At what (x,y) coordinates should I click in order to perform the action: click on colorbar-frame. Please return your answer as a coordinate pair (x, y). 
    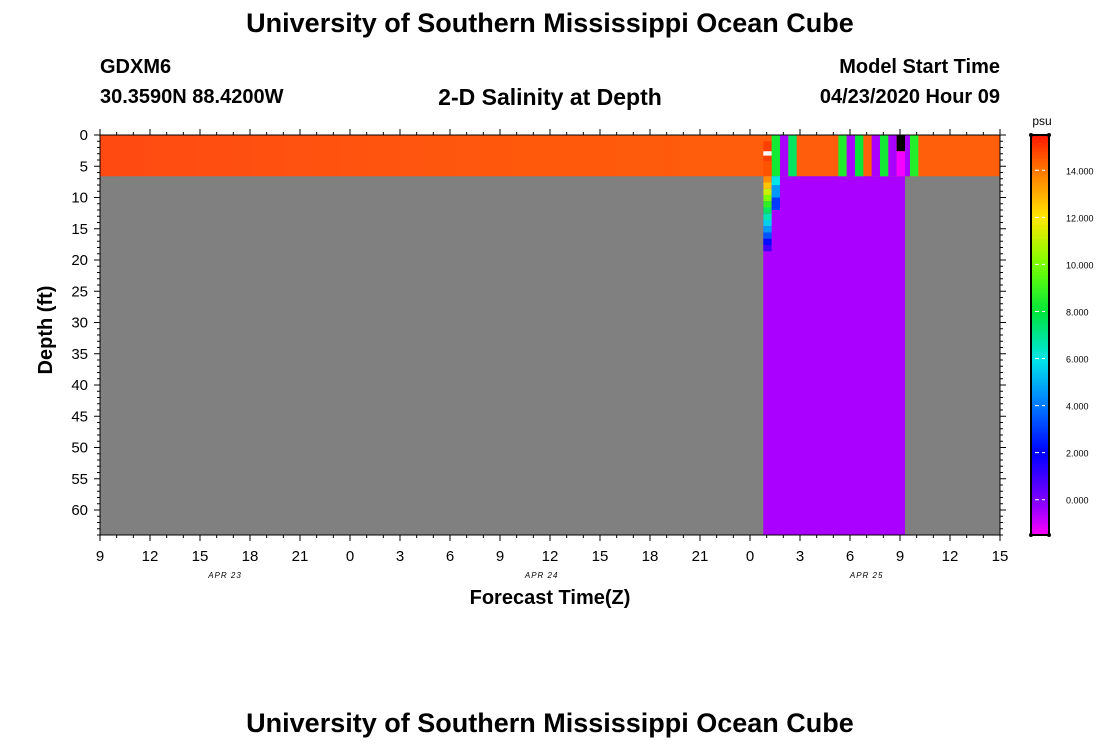
    Looking at the image, I should click on (1040, 335).